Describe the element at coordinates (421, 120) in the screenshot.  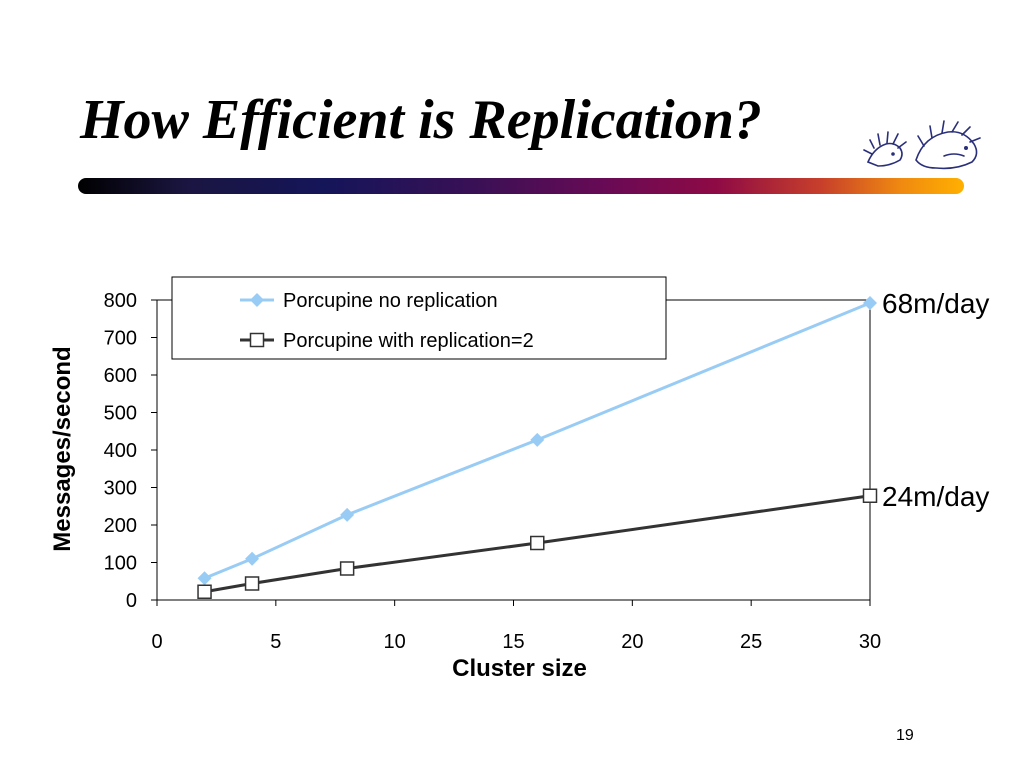
I see `slide-title: How Efficient is Replication?` at that location.